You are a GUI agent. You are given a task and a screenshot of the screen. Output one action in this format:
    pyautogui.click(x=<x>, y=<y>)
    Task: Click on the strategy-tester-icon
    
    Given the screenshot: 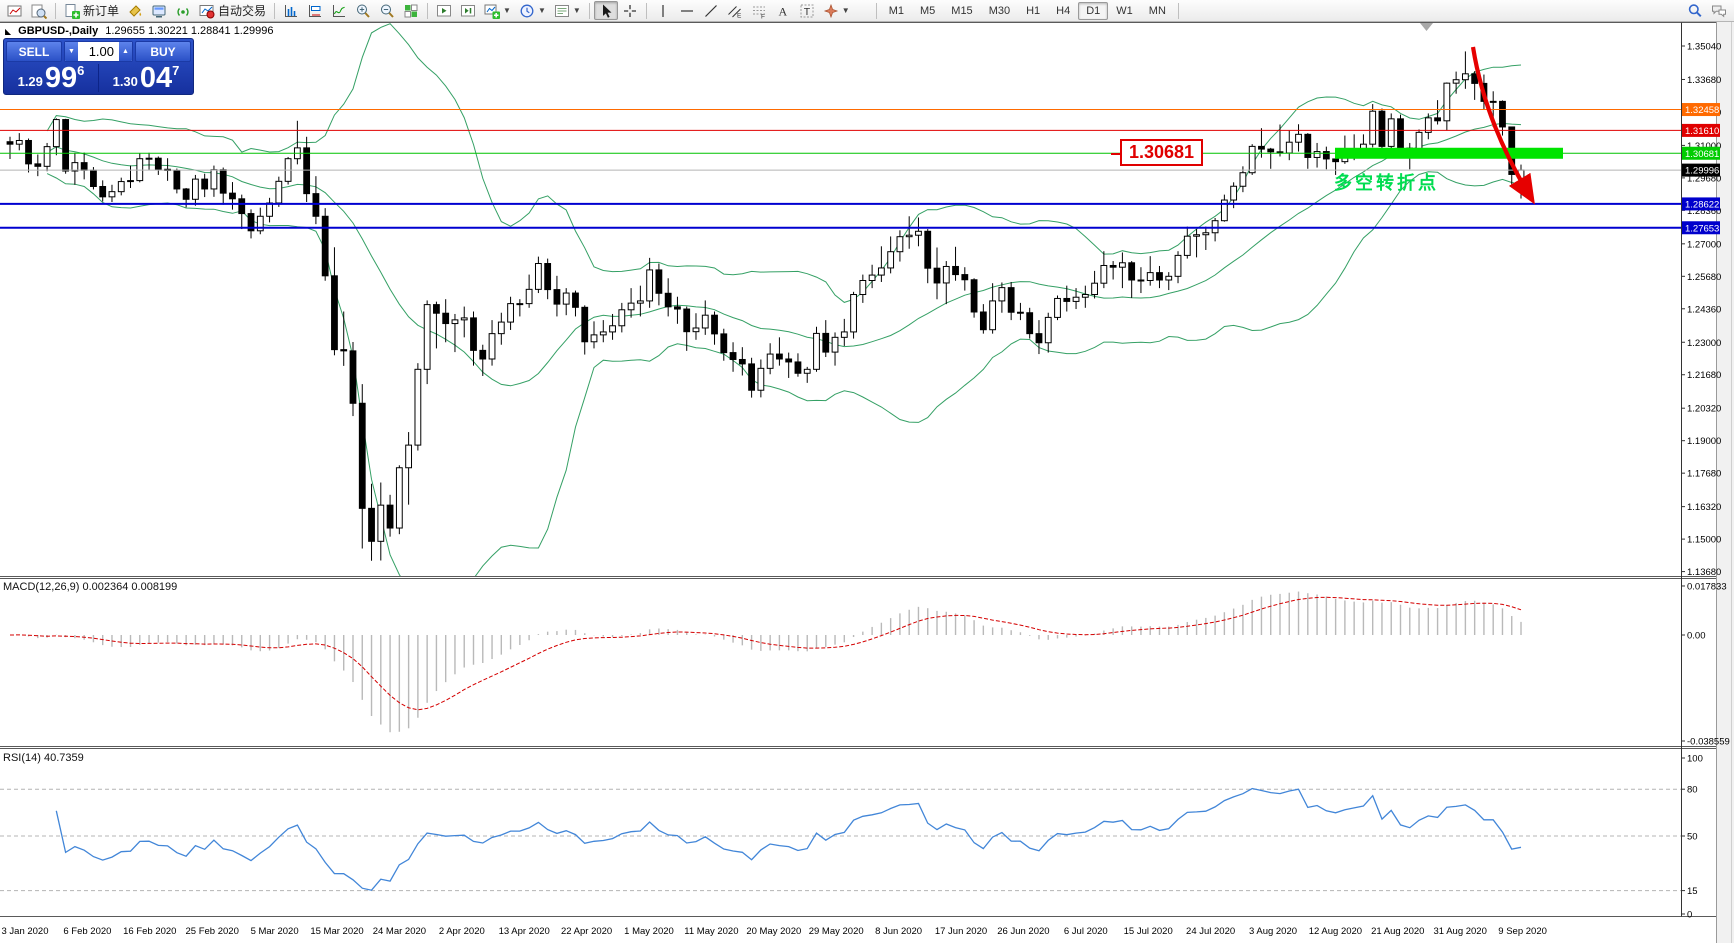 What is the action you would take?
    pyautogui.click(x=444, y=10)
    